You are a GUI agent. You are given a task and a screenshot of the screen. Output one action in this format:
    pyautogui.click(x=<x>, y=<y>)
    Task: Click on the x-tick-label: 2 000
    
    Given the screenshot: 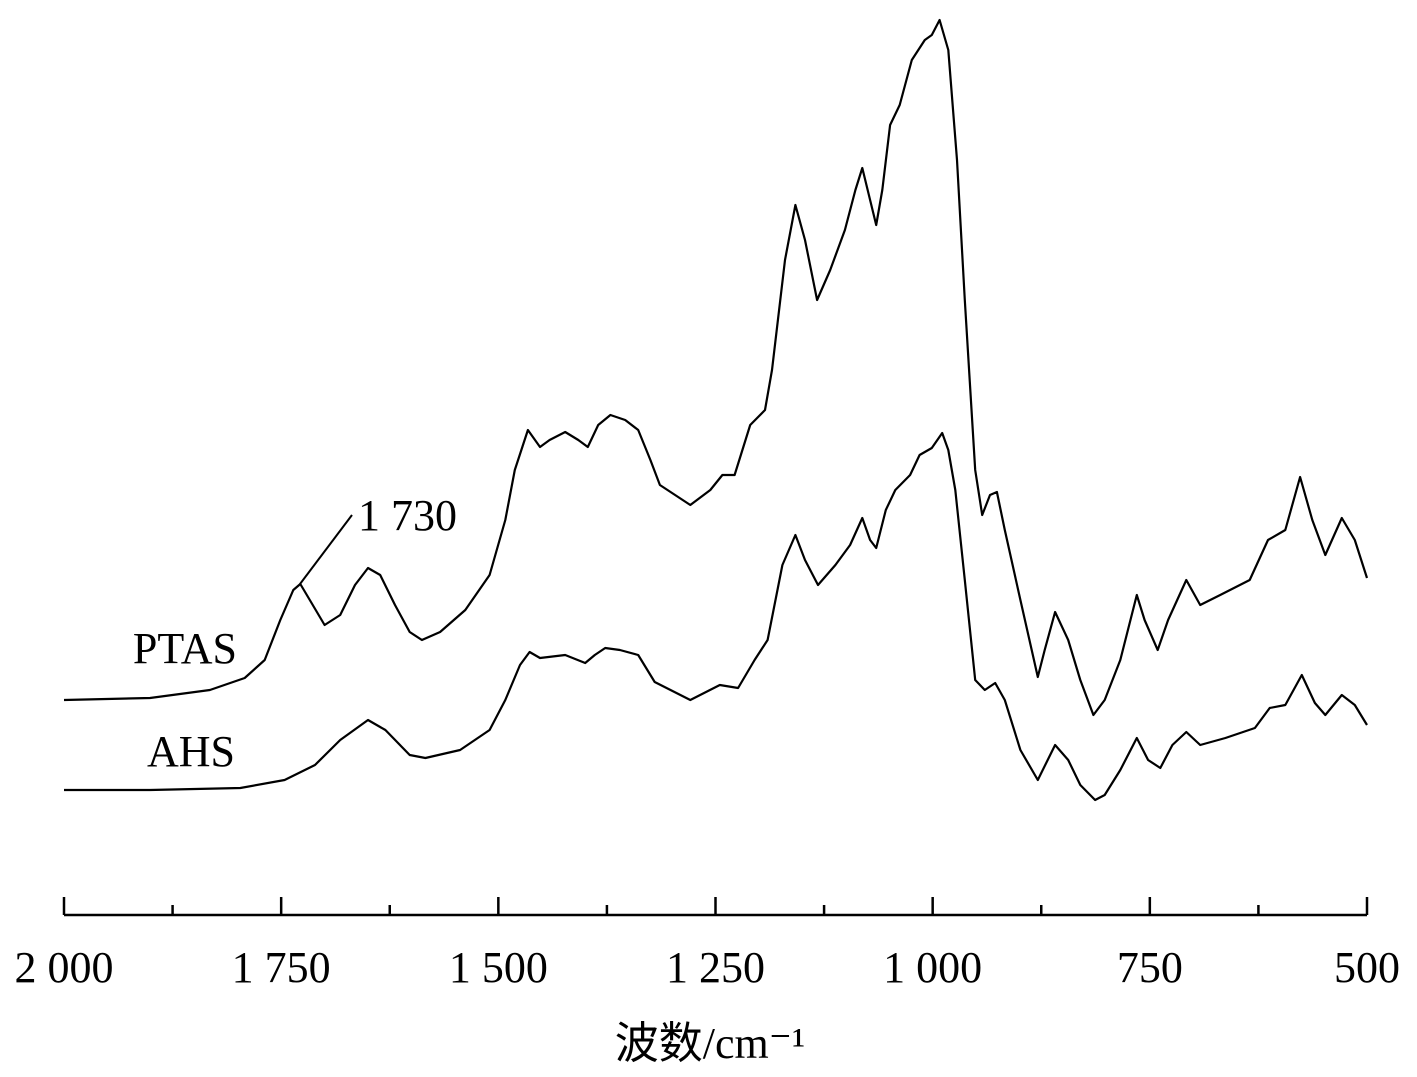 What is the action you would take?
    pyautogui.click(x=64, y=967)
    